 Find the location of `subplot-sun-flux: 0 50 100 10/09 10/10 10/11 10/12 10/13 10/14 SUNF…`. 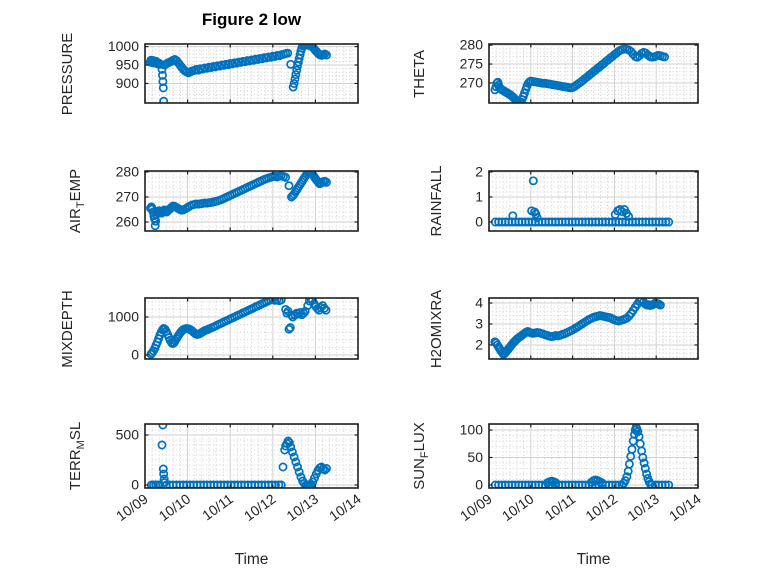

subplot-sun-flux: 0 50 100 10/09 10/10 10/11 10/12 10/13 10/14 SUNF… is located at coordinates (557, 473).